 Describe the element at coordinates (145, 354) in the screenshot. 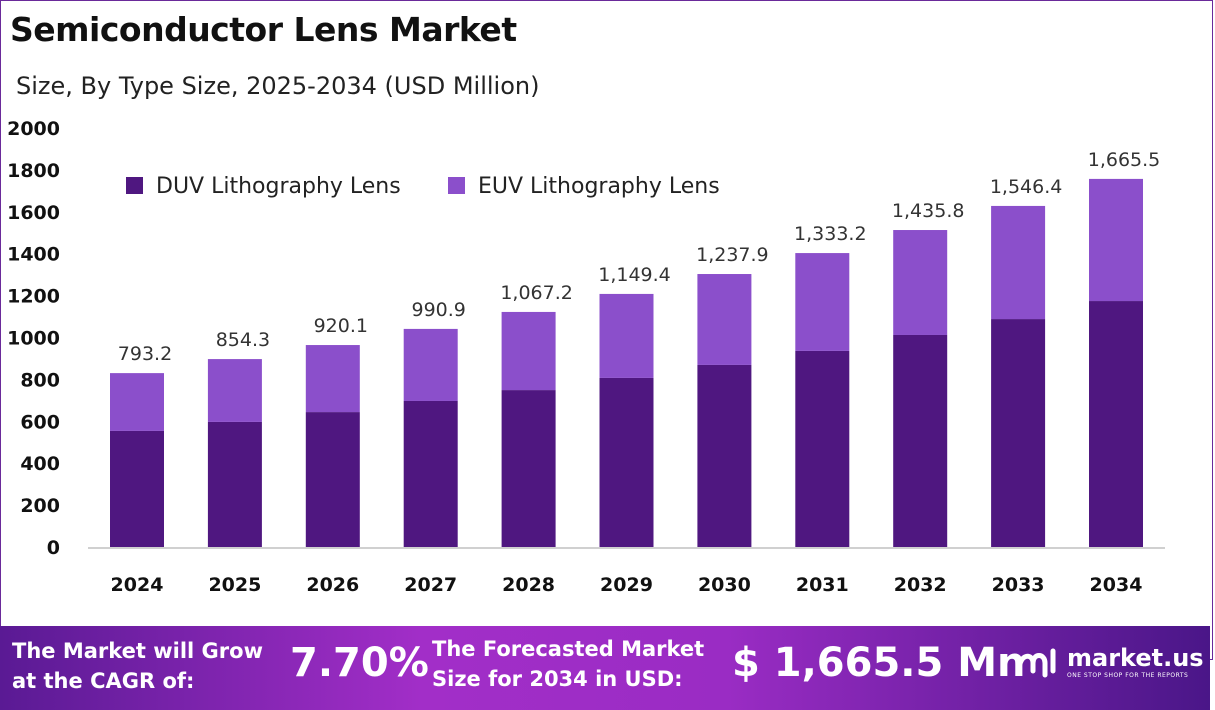

I see `data-label: 793.2` at that location.